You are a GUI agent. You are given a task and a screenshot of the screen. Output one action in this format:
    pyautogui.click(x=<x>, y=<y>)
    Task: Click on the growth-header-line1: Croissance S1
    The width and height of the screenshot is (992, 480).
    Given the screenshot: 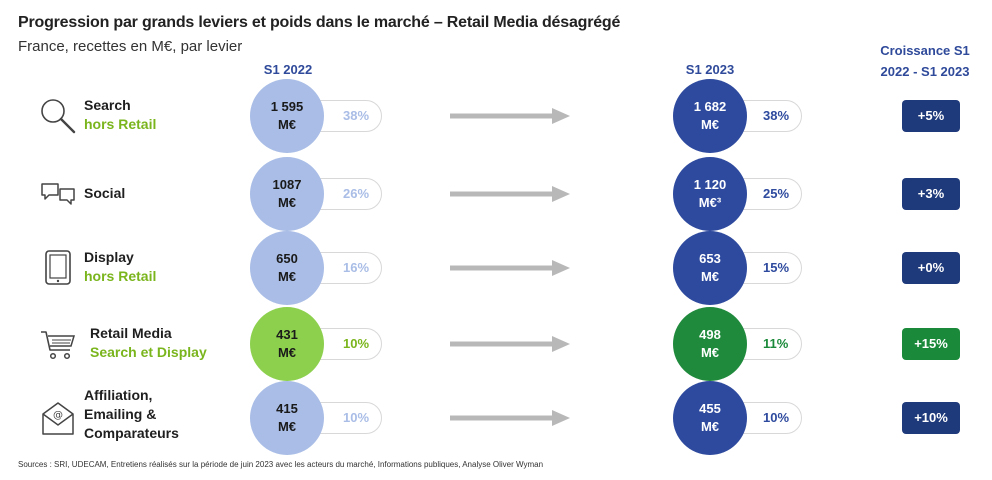 What is the action you would take?
    pyautogui.click(x=925, y=50)
    